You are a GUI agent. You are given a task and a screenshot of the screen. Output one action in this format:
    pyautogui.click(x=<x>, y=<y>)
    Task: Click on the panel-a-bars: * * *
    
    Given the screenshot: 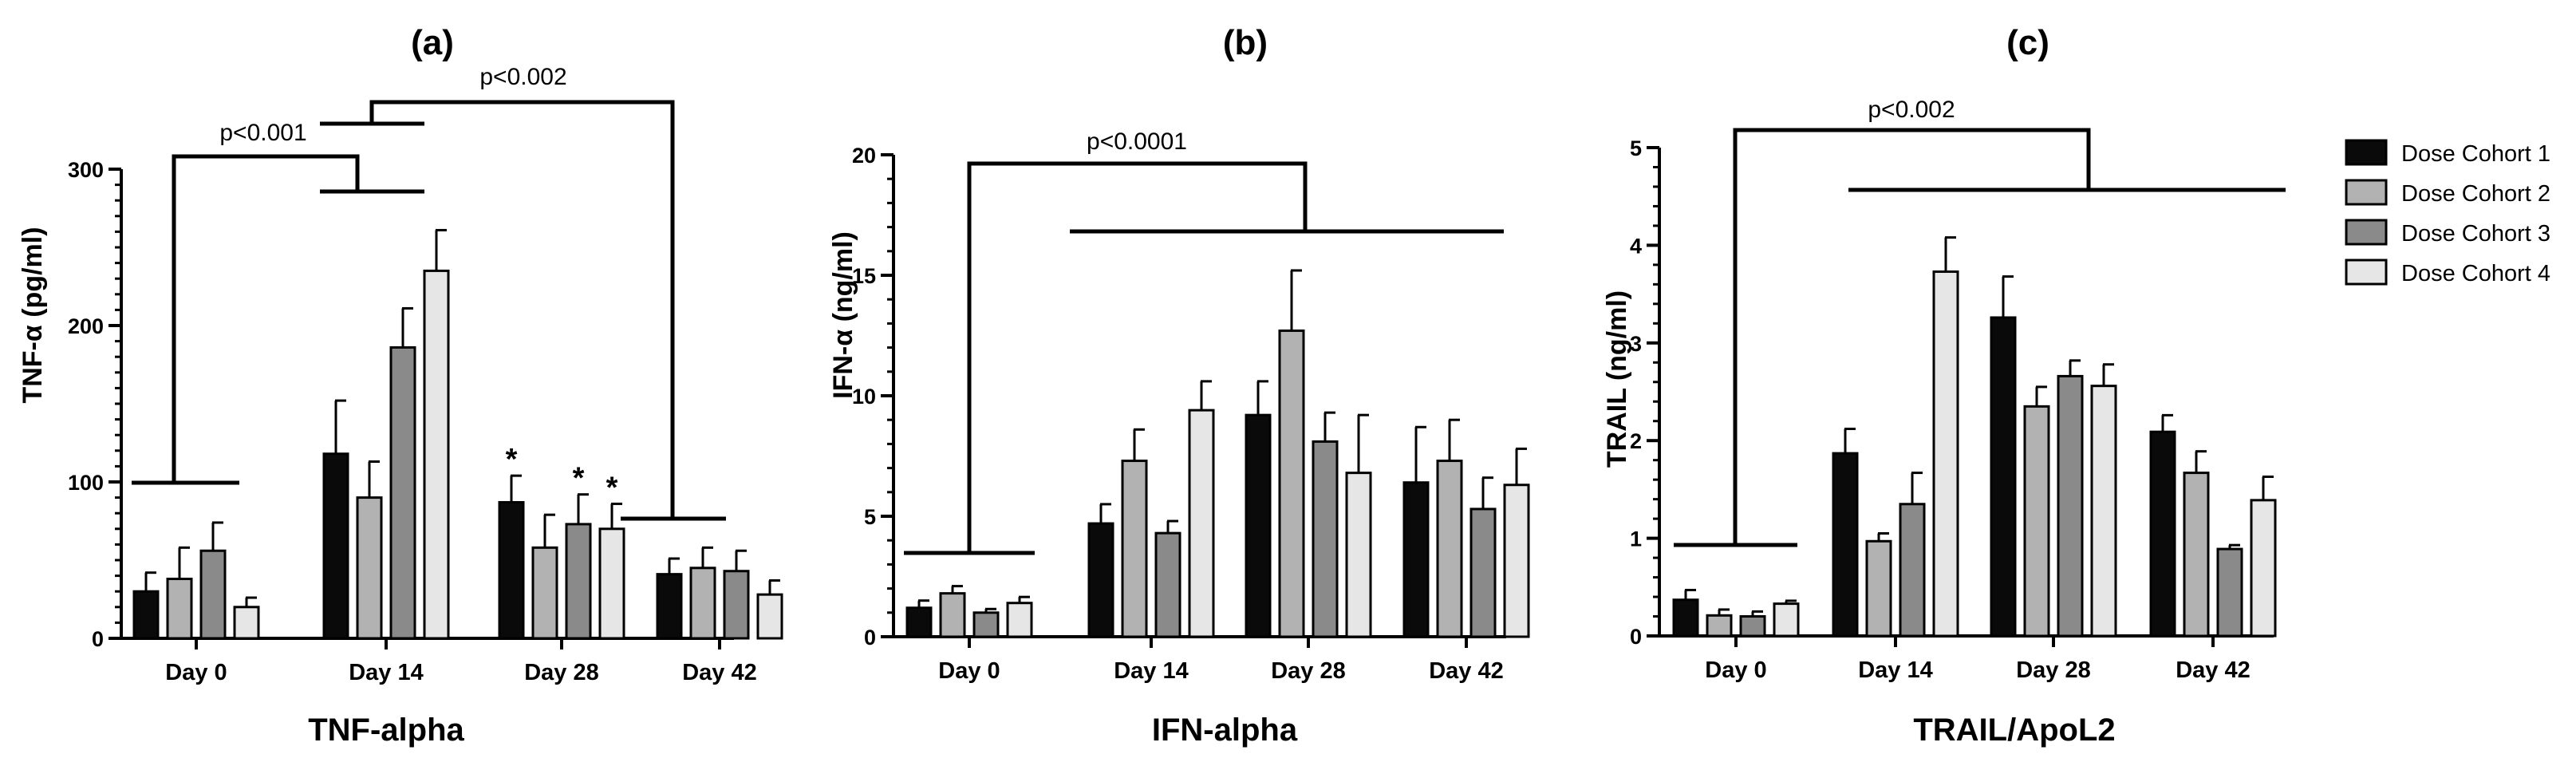 What is the action you would take?
    pyautogui.click(x=458, y=434)
    